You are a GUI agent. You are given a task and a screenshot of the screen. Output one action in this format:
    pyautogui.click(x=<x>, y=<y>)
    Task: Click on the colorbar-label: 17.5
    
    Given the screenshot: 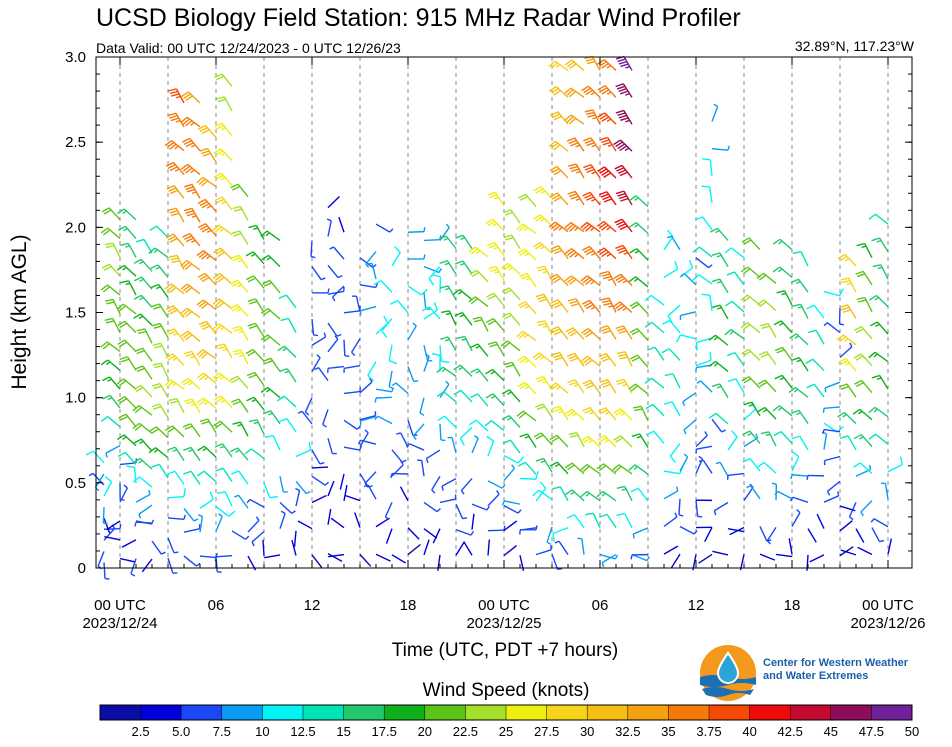 What is the action you would take?
    pyautogui.click(x=384, y=731)
    